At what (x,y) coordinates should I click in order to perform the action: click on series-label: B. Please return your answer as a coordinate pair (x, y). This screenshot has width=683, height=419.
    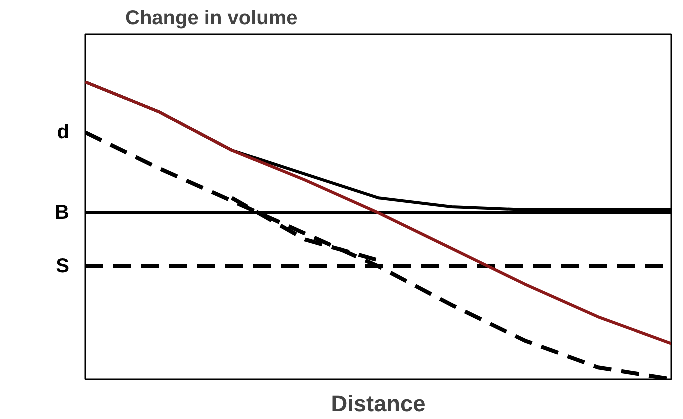
    Looking at the image, I should click on (62, 213).